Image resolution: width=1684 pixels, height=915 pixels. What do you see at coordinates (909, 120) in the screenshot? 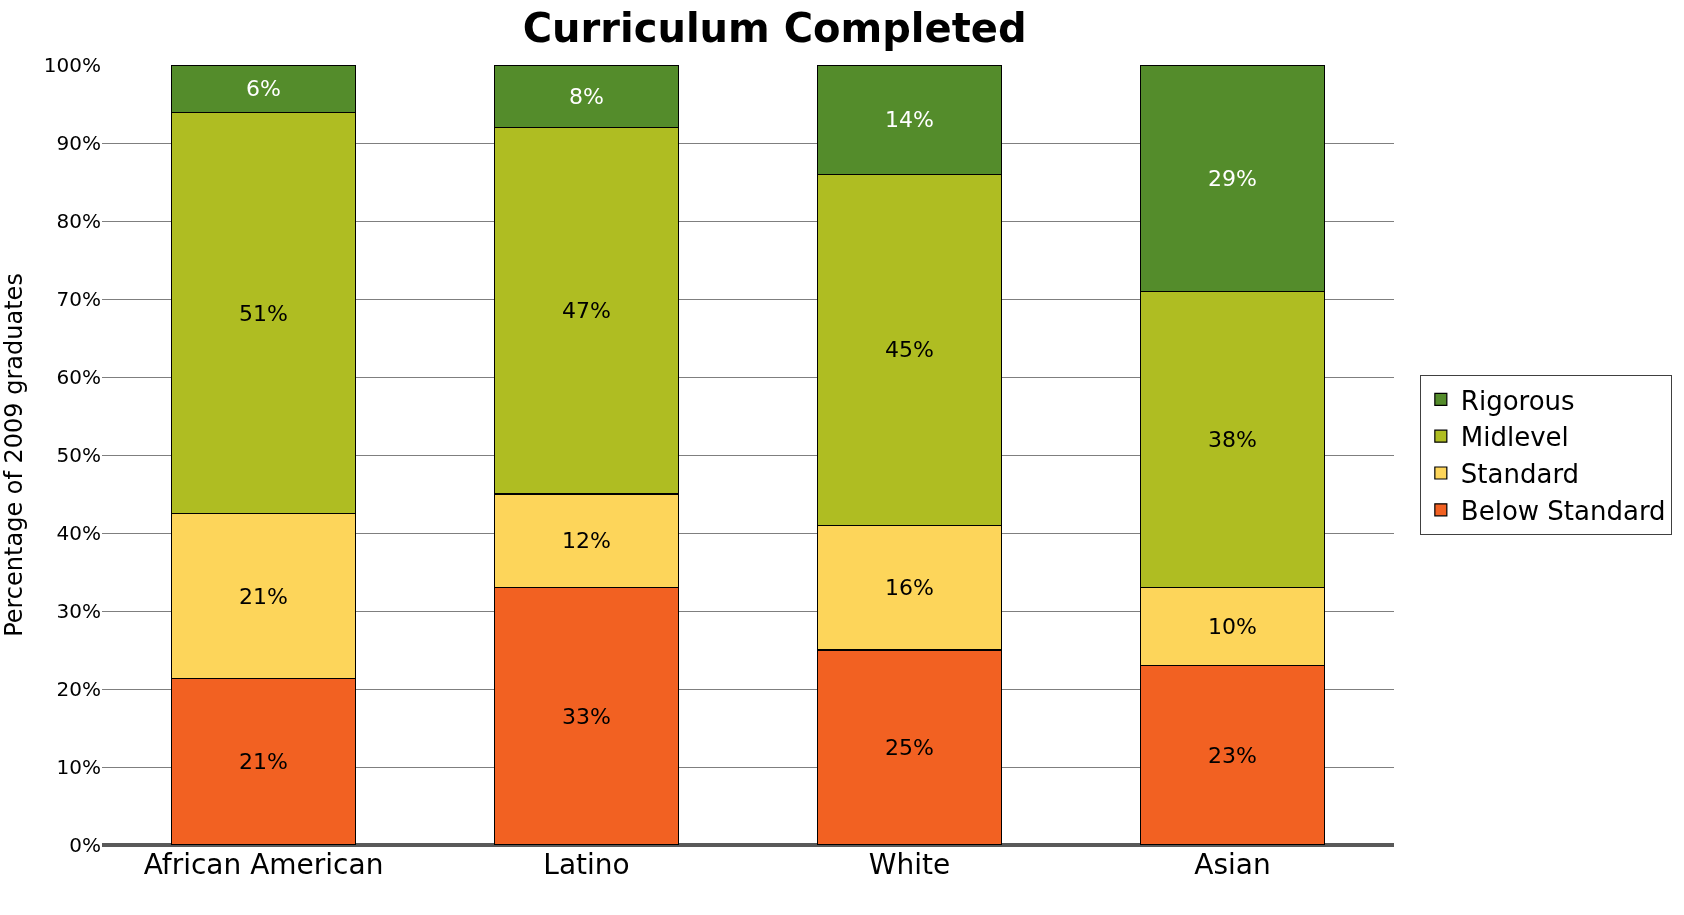
I see `data-label: 14%` at bounding box center [909, 120].